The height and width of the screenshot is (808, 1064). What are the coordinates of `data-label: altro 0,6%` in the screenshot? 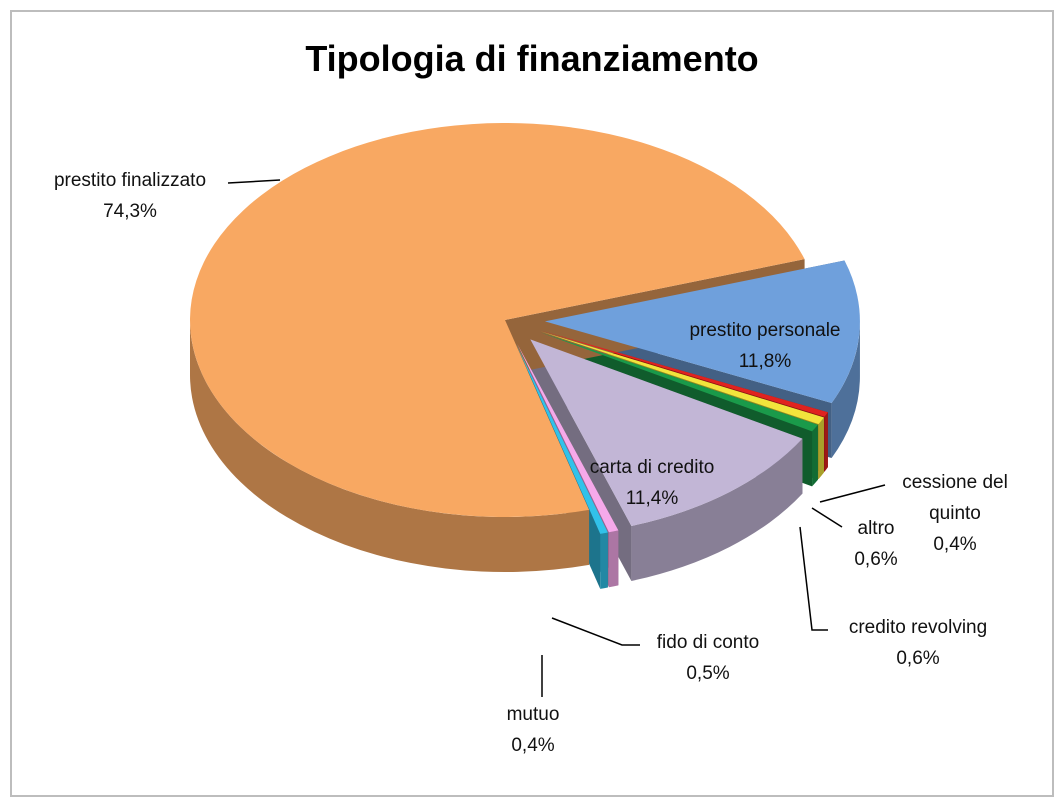 It's located at (876, 544).